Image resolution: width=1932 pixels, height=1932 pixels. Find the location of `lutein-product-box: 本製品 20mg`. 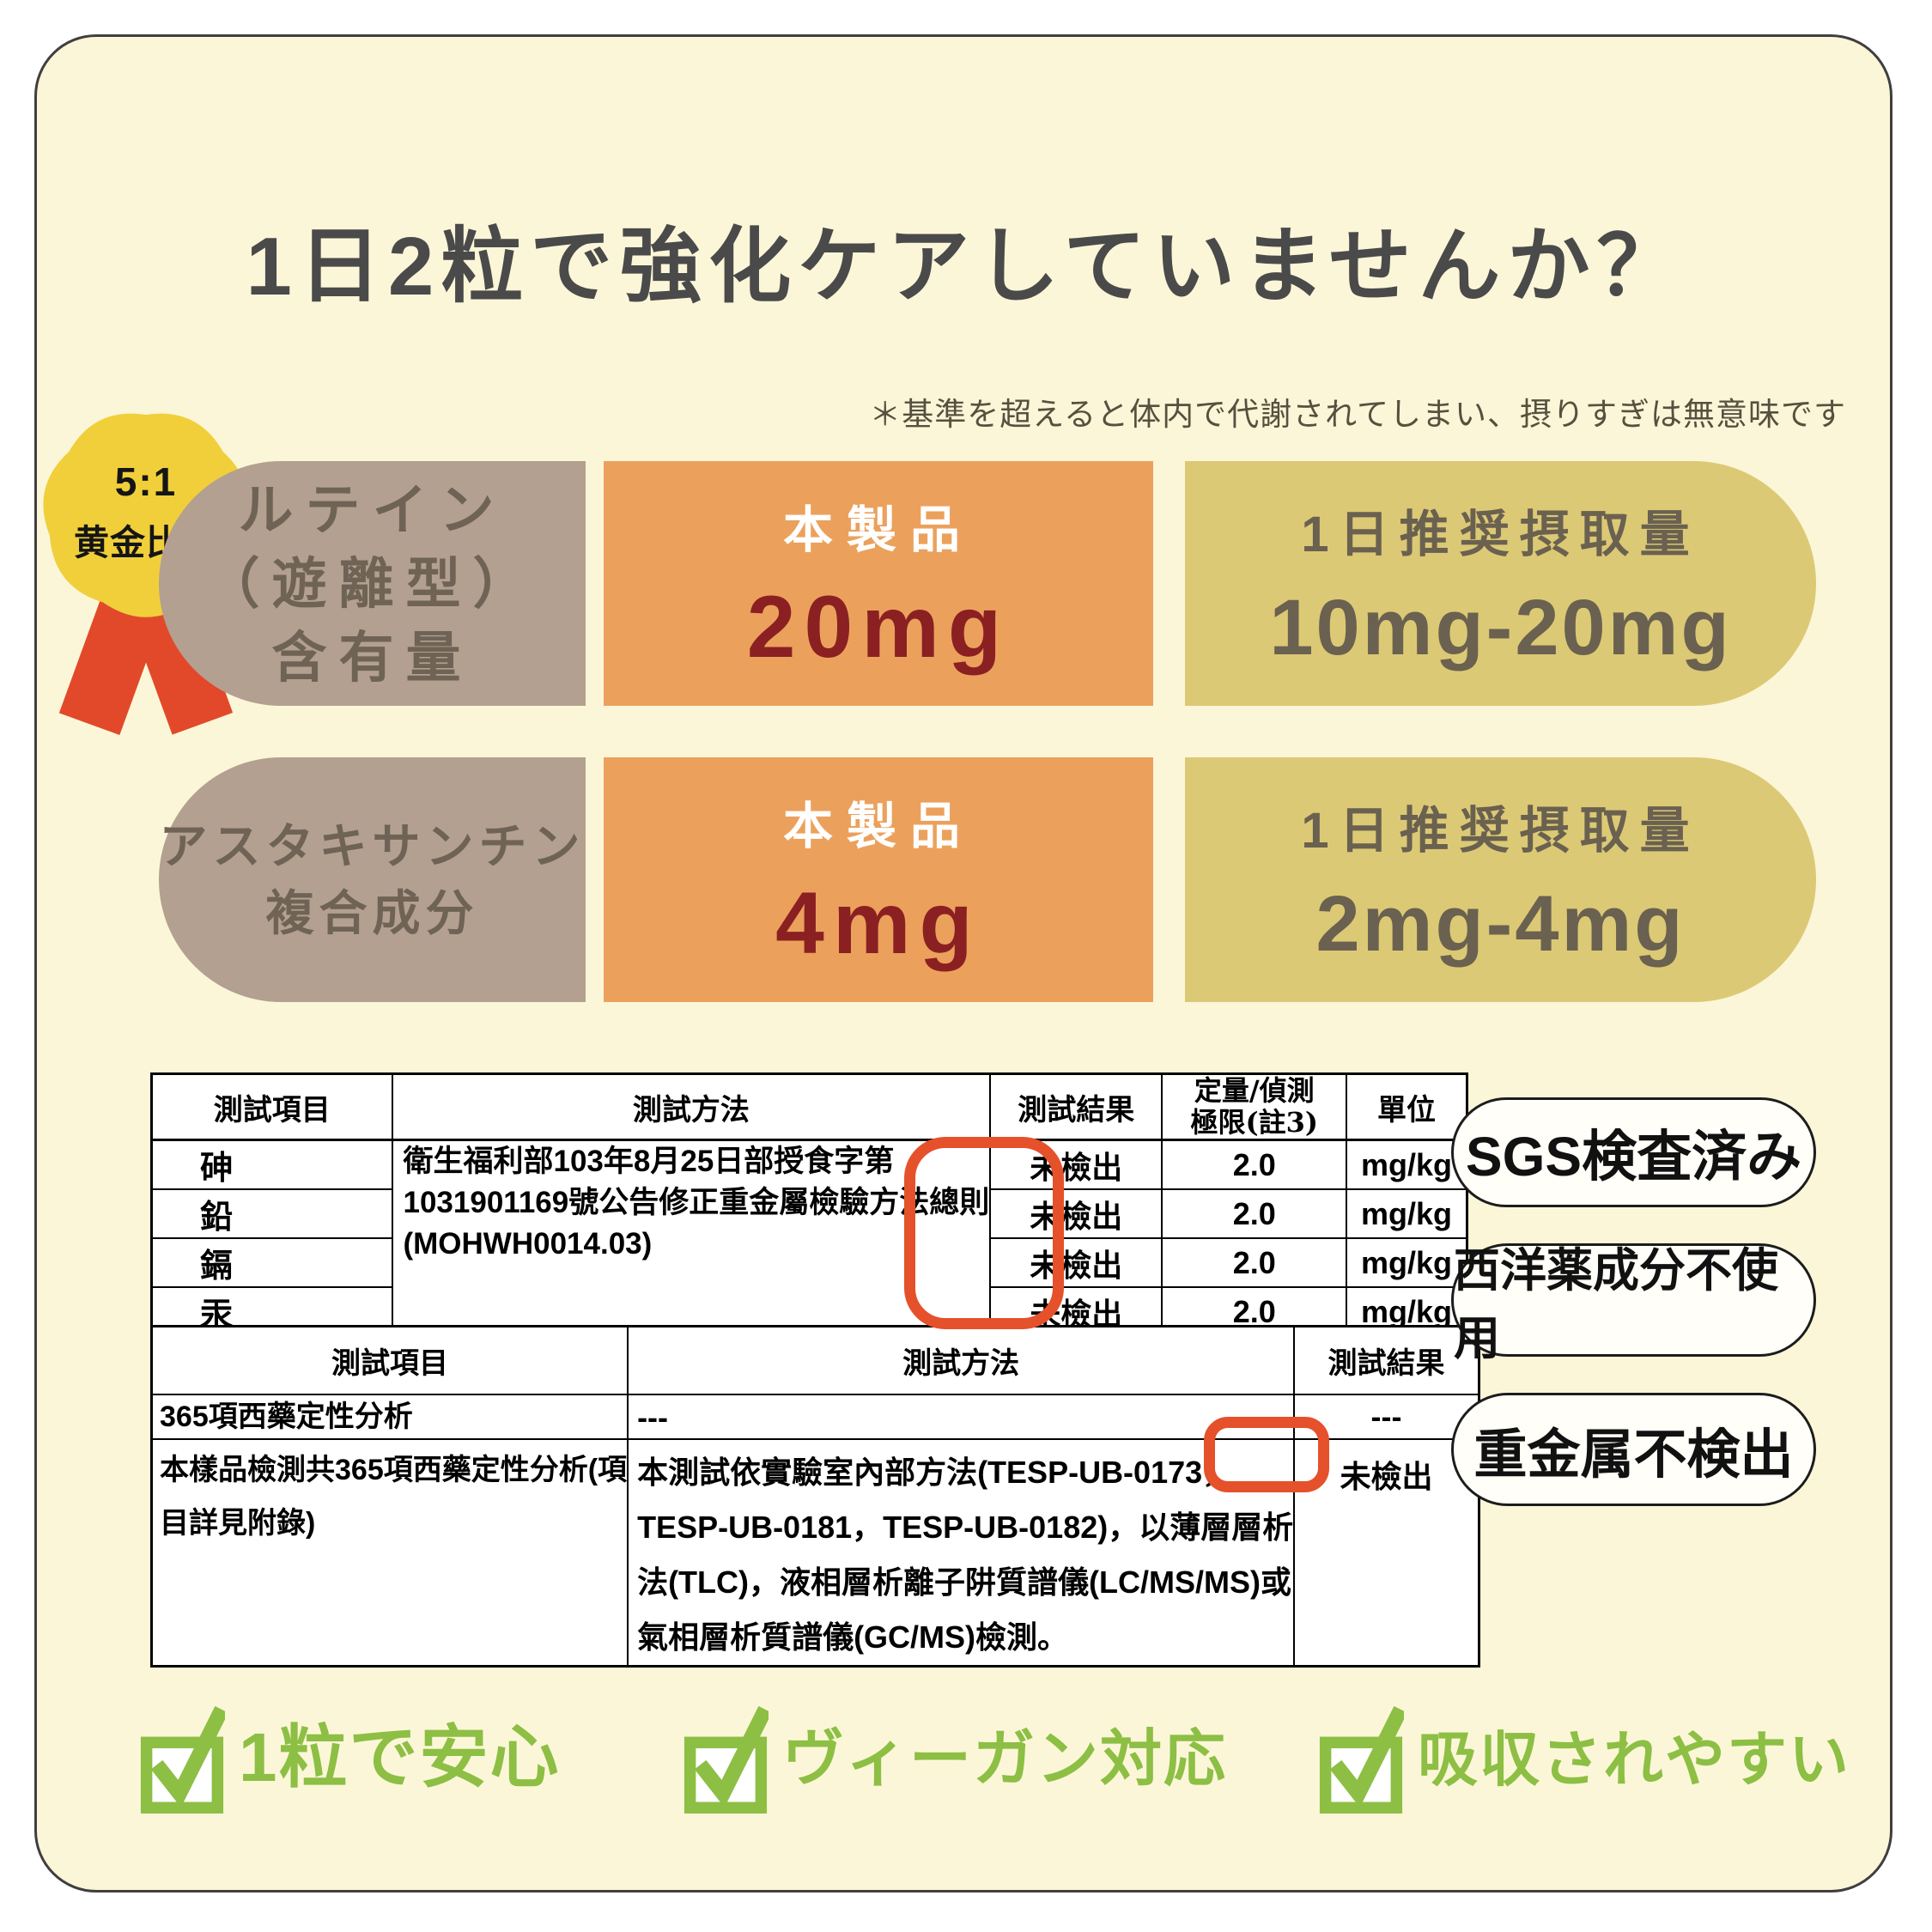

lutein-product-box: 本製品 20mg is located at coordinates (878, 583).